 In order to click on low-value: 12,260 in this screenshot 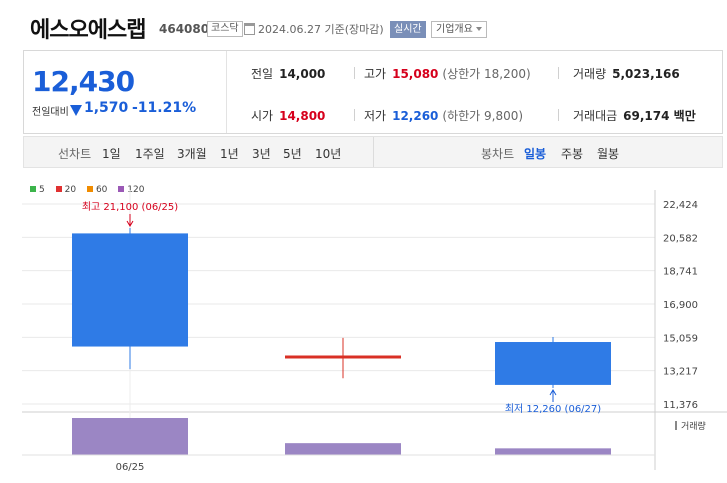, I will do `click(415, 116)`.